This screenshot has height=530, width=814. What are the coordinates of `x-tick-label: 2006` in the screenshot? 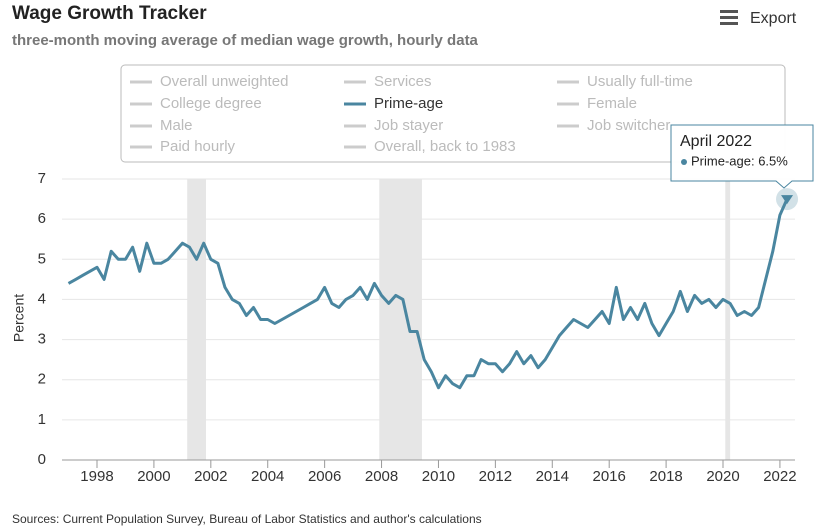 It's located at (324, 476).